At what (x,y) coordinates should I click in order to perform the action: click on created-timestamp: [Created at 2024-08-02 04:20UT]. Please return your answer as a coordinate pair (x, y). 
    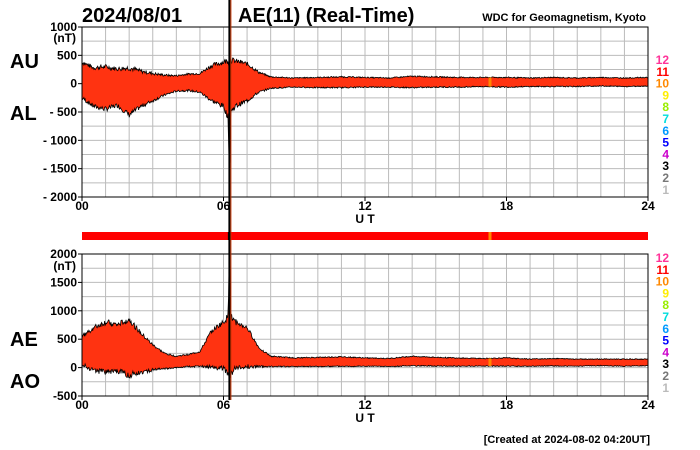
    Looking at the image, I should click on (567, 440).